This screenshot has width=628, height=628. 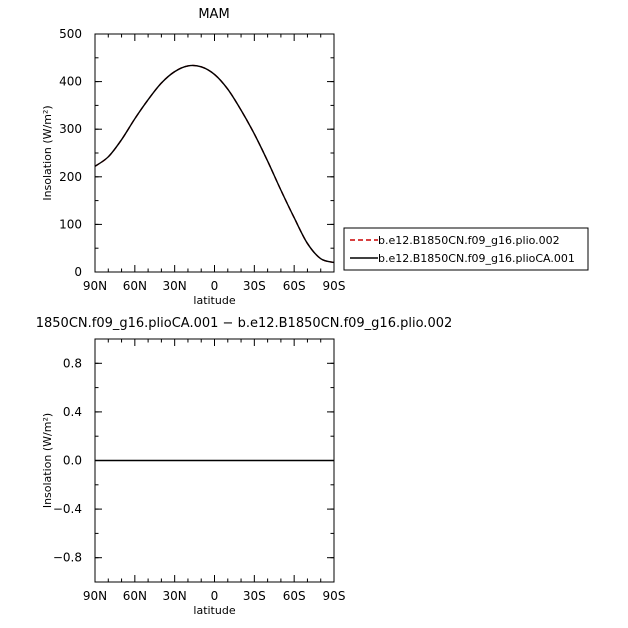 What do you see at coordinates (70, 82) in the screenshot?
I see `y-tick-label: 400` at bounding box center [70, 82].